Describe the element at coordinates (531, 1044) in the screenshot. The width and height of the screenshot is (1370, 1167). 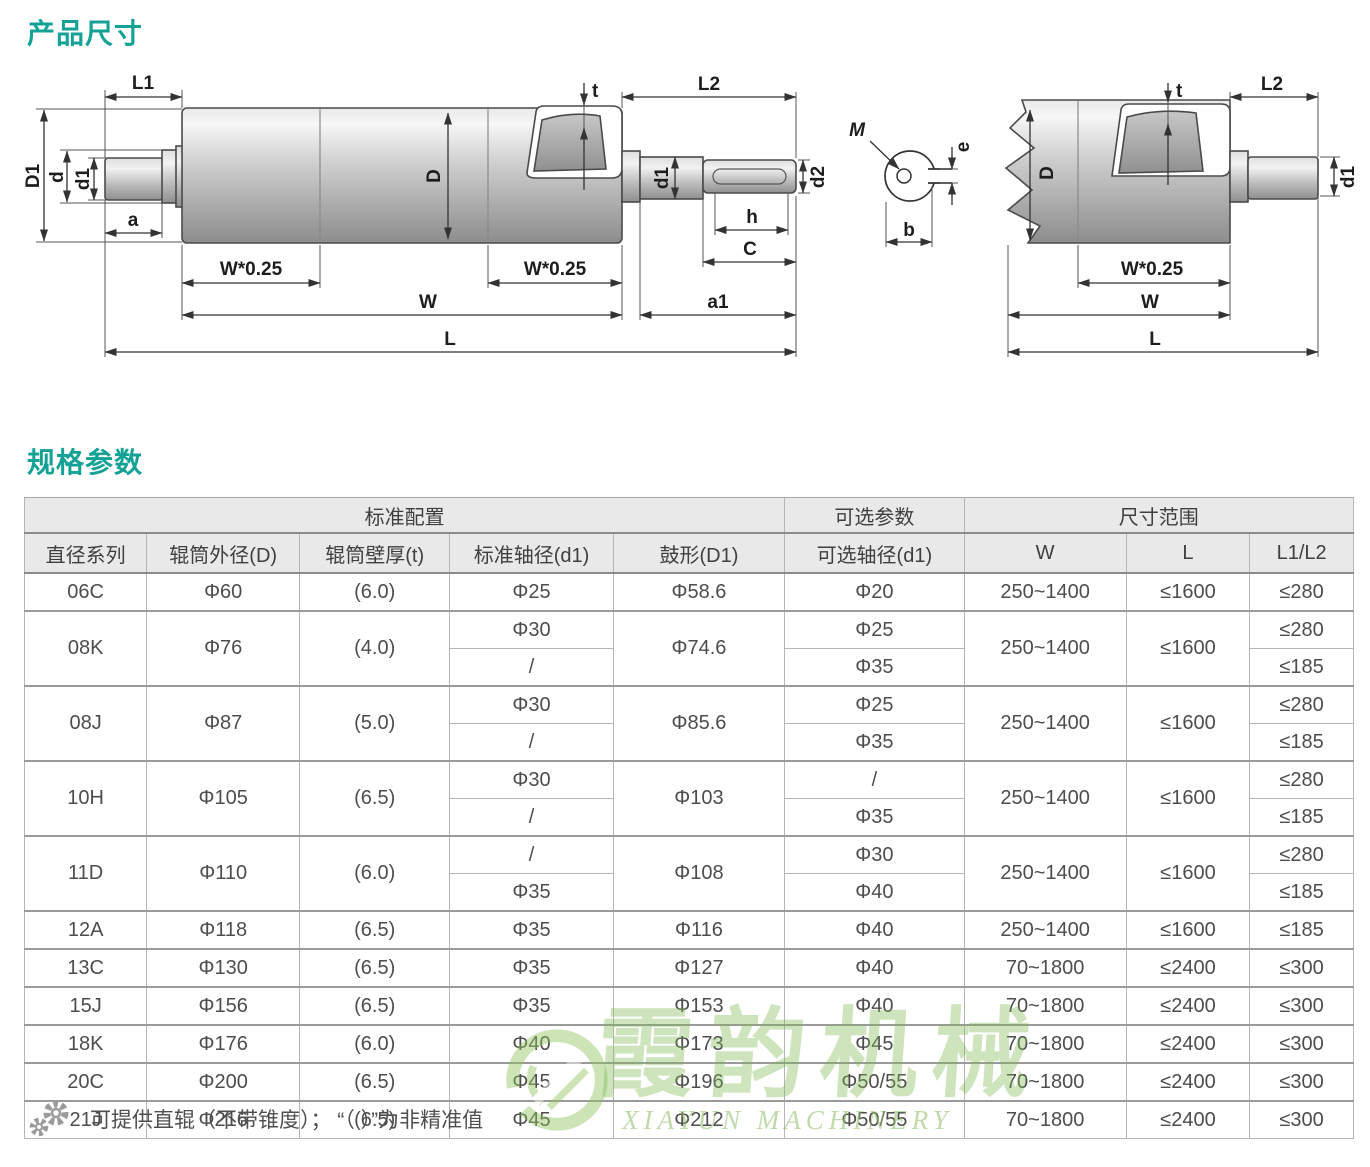
I see `cell-standard-axle: Φ40` at that location.